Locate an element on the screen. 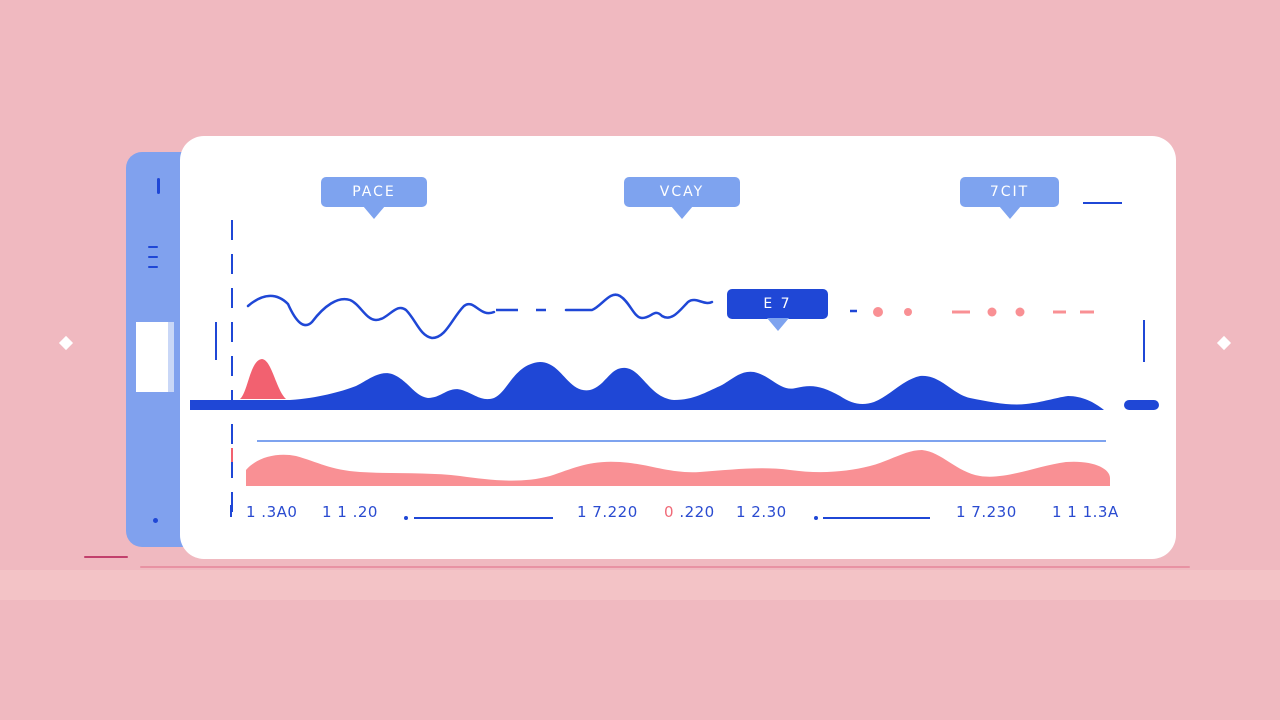  ground-line-left is located at coordinates (106, 557).